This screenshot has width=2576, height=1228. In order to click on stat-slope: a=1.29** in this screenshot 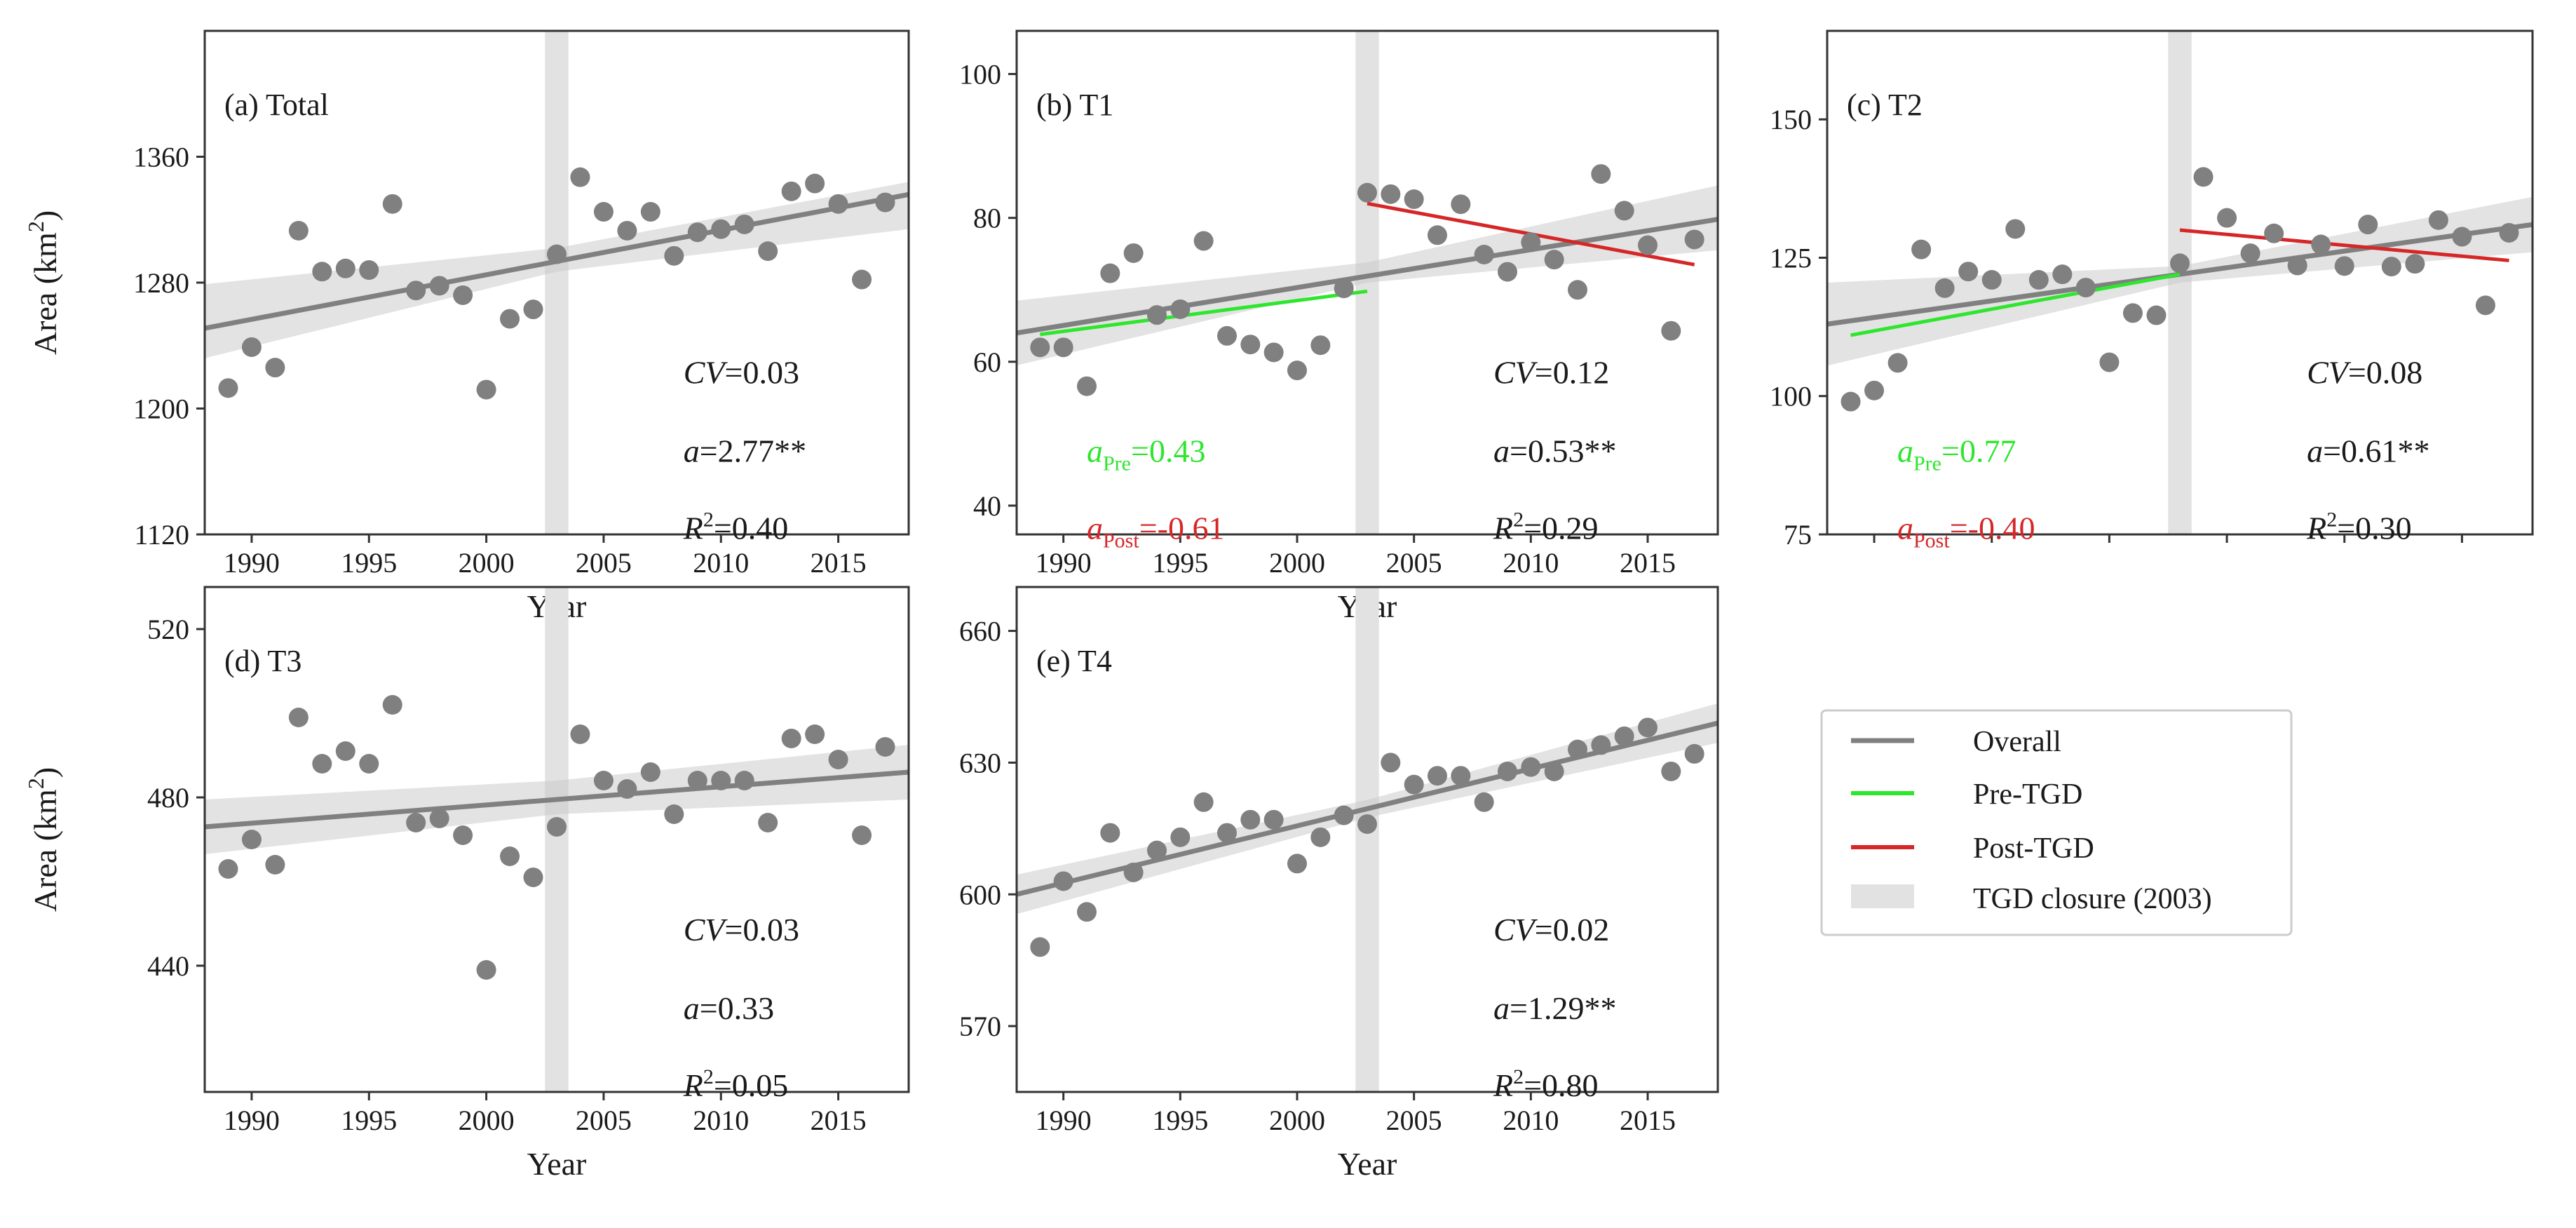, I will do `click(1554, 1008)`.